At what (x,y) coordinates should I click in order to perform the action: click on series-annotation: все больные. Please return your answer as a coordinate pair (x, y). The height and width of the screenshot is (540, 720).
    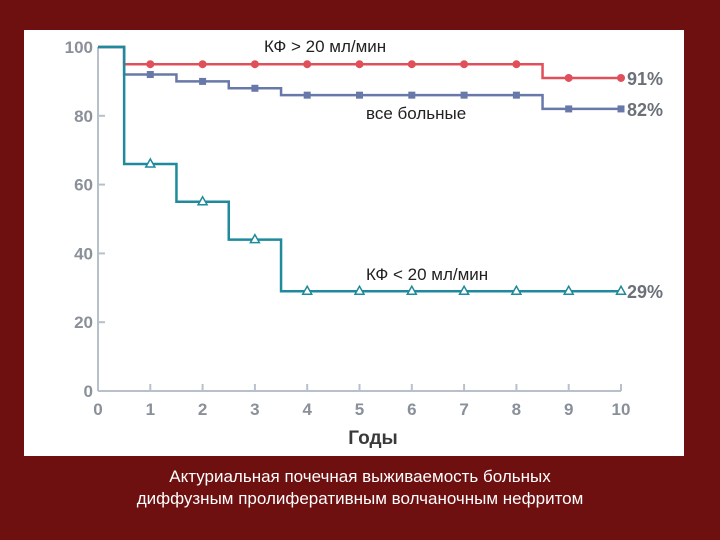
    Looking at the image, I should click on (416, 113).